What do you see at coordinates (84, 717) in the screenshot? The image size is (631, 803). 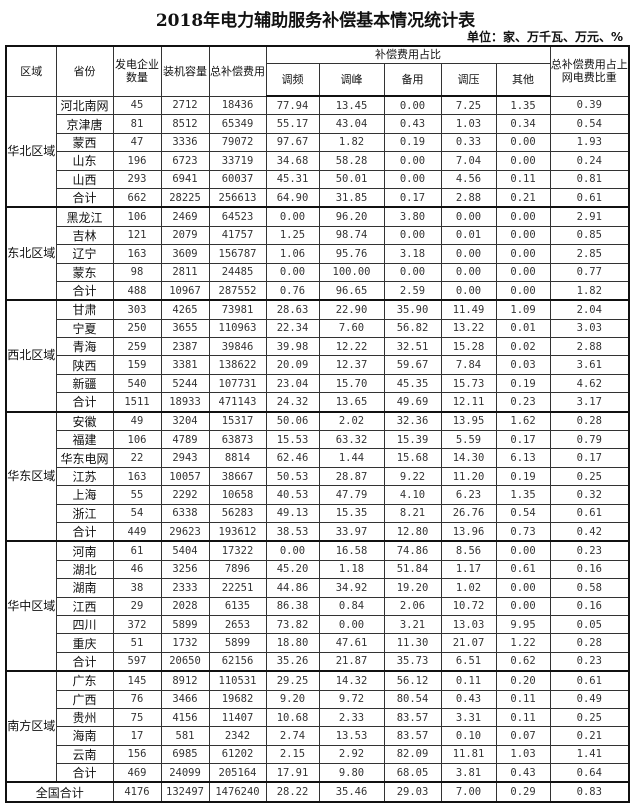 I see `province-cell: 贵州` at bounding box center [84, 717].